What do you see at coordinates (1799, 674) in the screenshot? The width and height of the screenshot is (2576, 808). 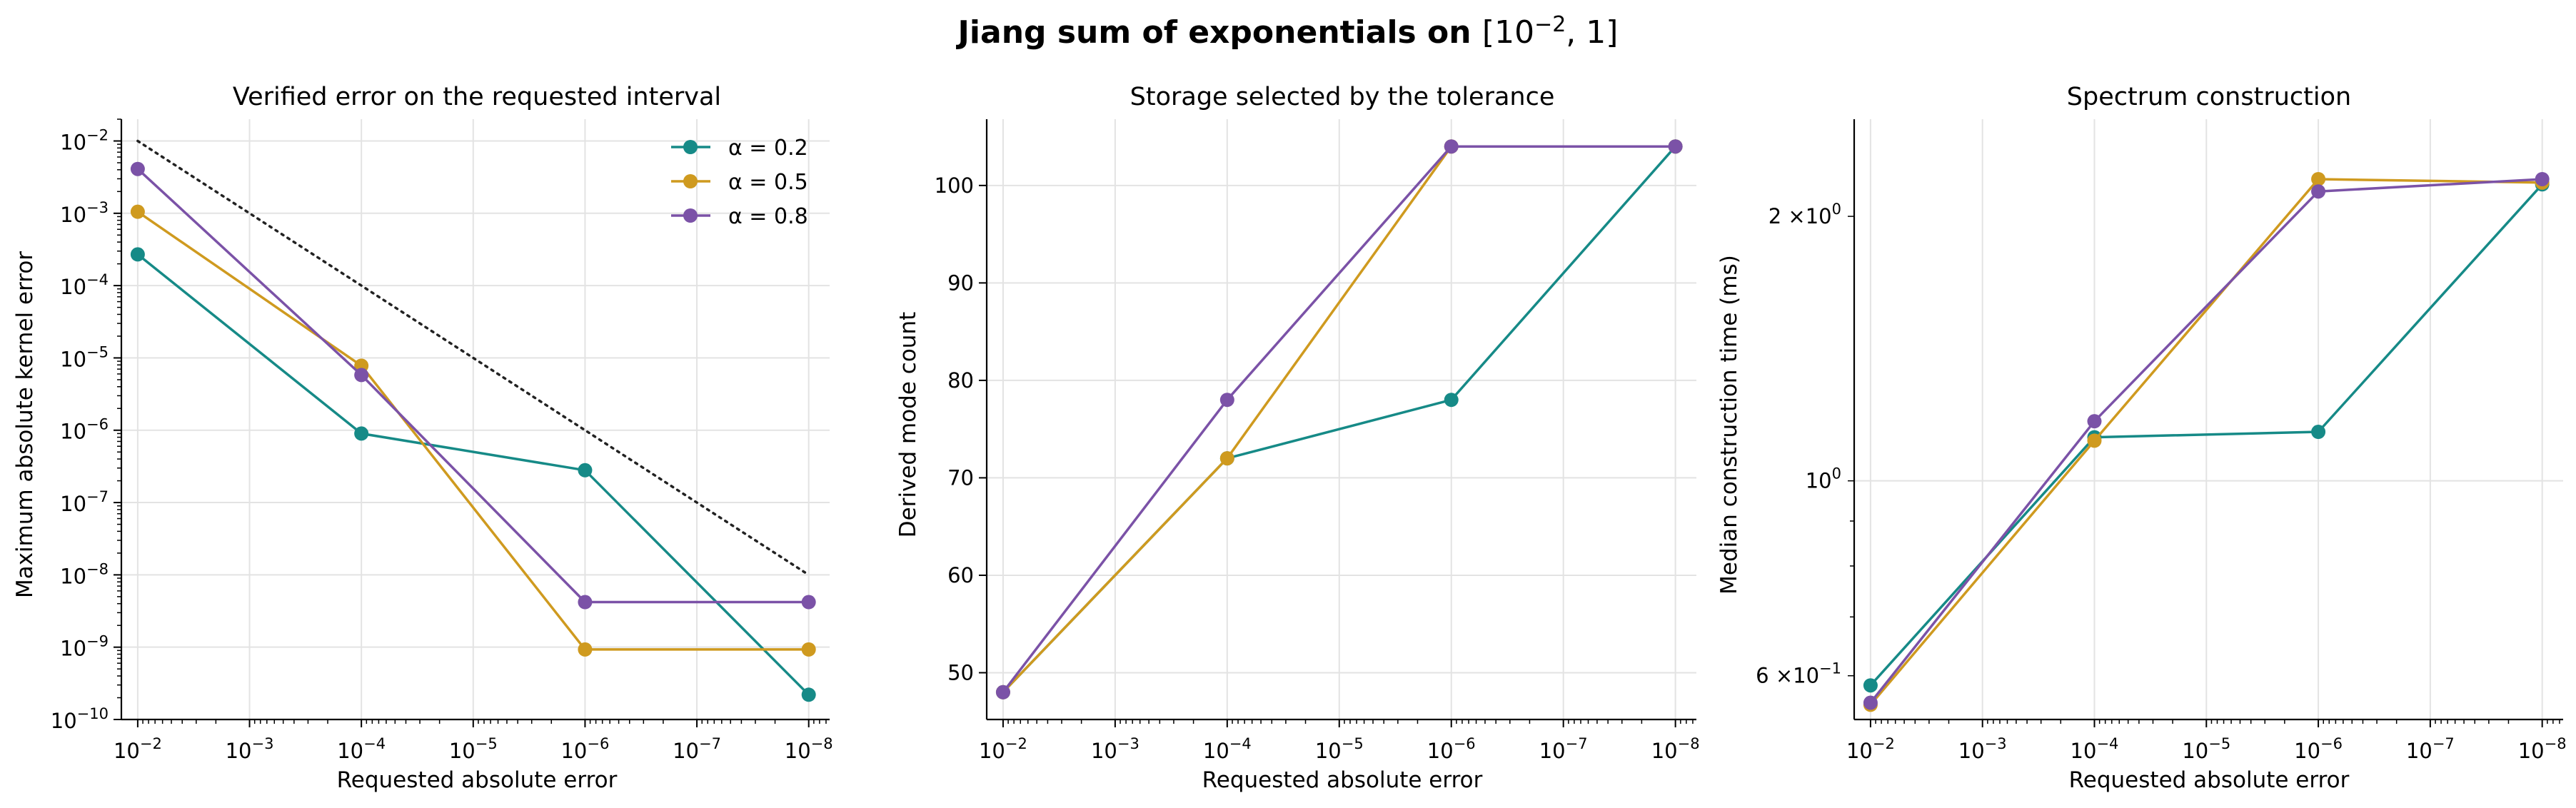 I see `y-tick-label: 6 ×10⁻¹` at bounding box center [1799, 674].